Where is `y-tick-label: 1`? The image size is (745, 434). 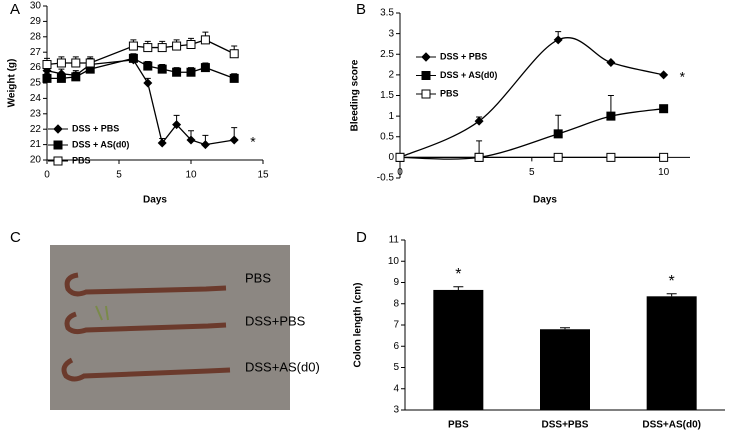
y-tick-label: 1 is located at coordinates (391, 116).